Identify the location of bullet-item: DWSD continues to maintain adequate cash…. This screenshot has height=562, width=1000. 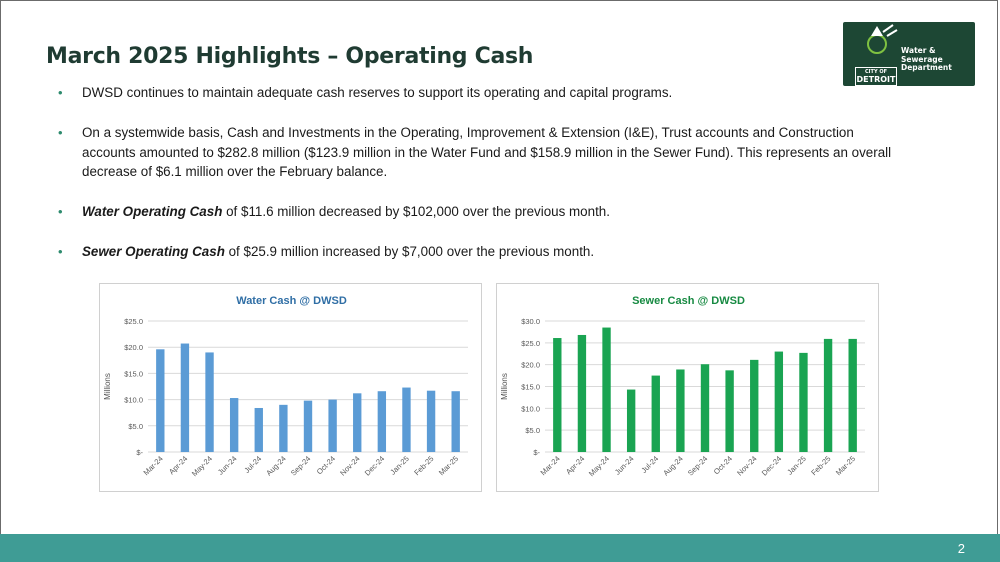
(478, 93).